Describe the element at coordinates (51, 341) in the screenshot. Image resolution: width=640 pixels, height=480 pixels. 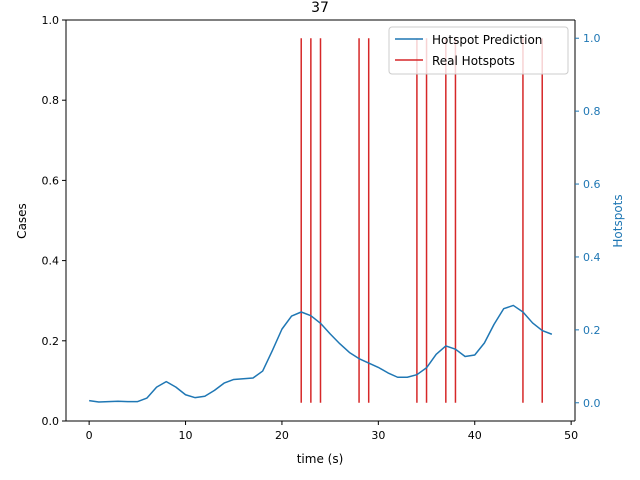
I see `y-tick-label: 0.2` at that location.